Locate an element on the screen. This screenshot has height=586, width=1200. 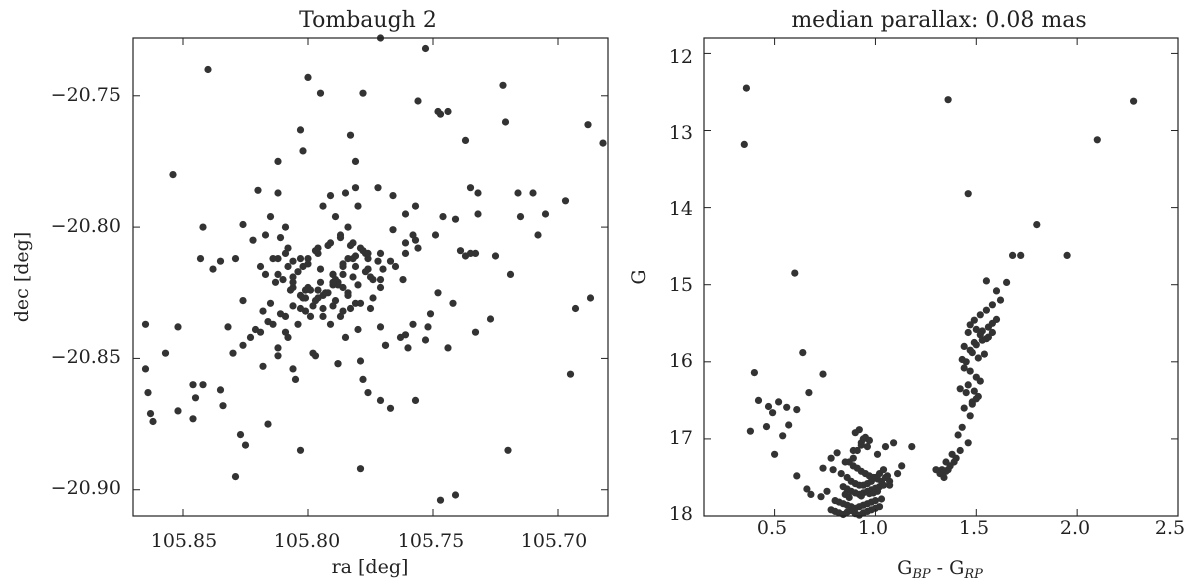
left-ytick-label-4: −20.90 is located at coordinates (86, 488).